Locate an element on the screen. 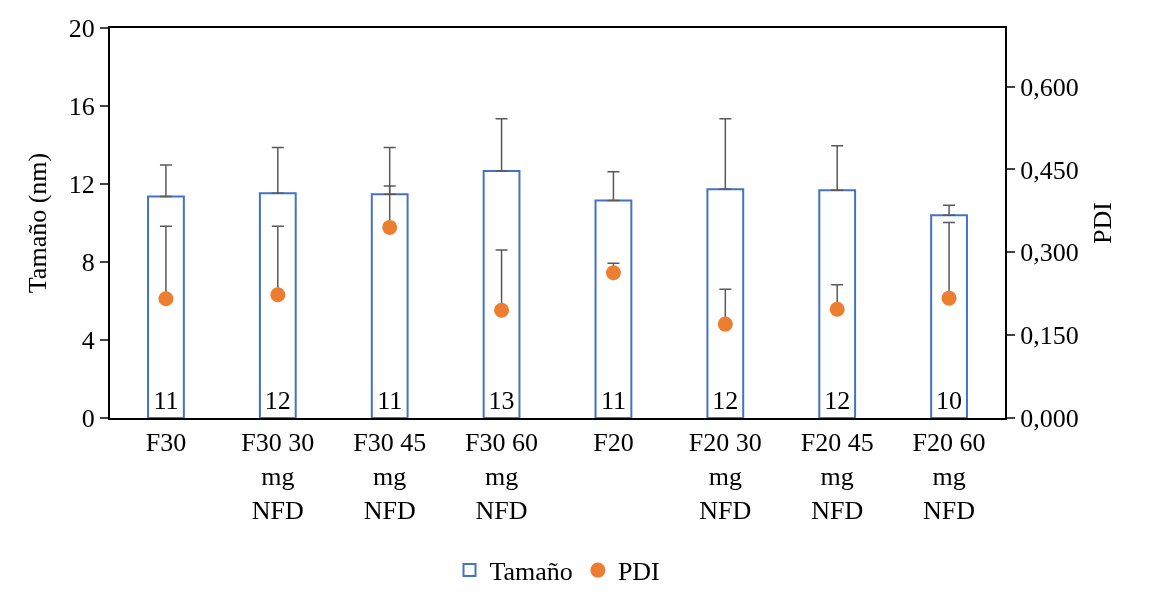 The image size is (1150, 606). x-tick-label: F20 is located at coordinates (613, 443).